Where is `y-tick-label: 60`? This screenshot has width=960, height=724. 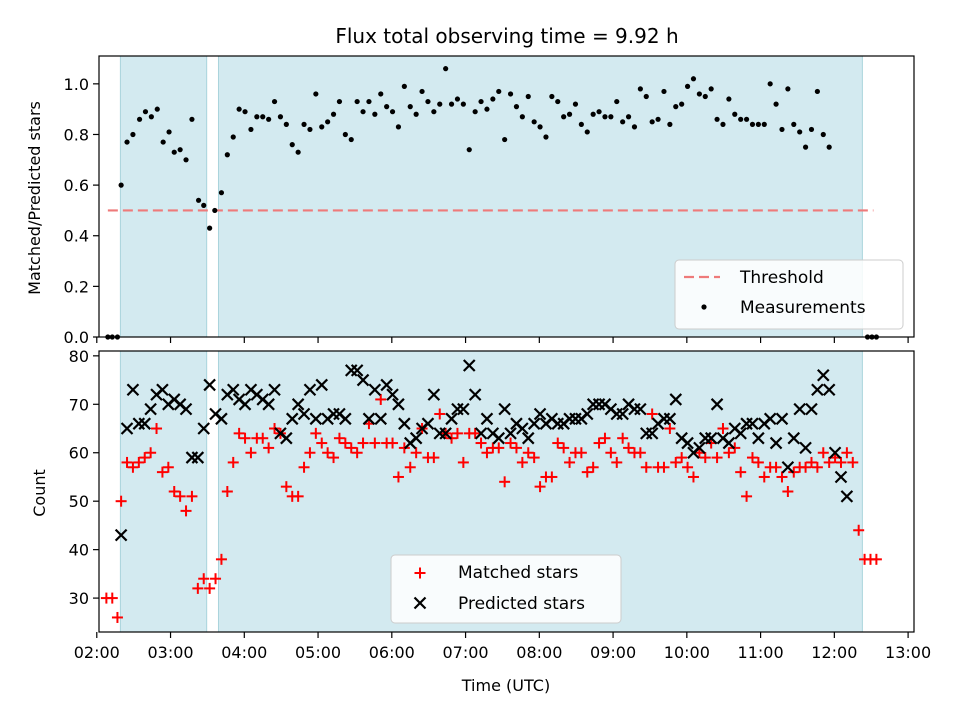 y-tick-label: 60 is located at coordinates (79, 453).